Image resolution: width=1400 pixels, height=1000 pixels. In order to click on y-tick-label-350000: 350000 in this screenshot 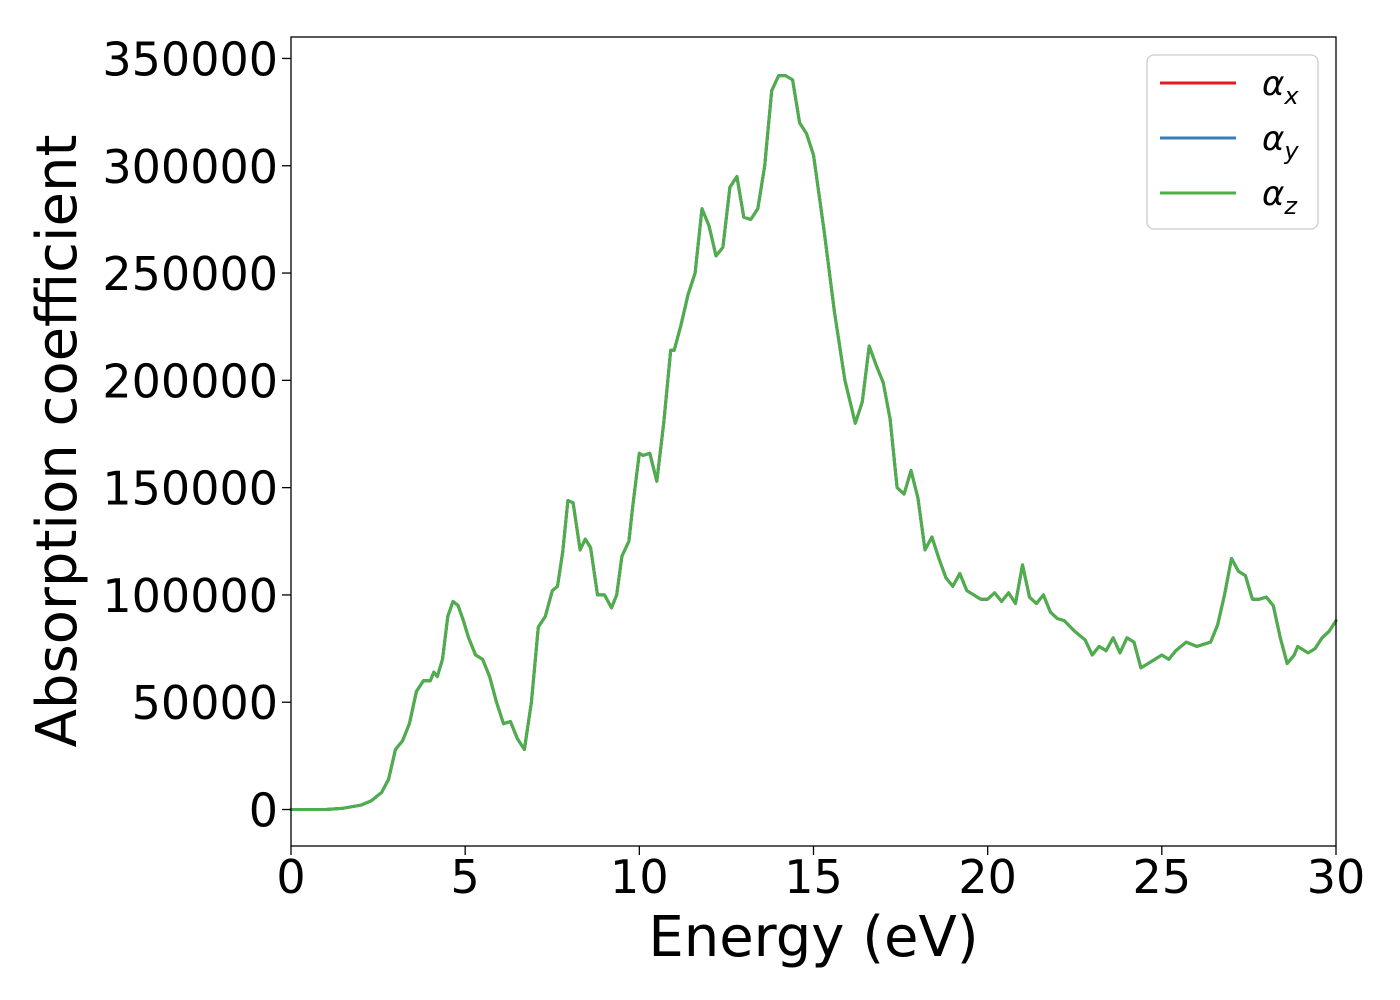, I will do `click(190, 59)`.